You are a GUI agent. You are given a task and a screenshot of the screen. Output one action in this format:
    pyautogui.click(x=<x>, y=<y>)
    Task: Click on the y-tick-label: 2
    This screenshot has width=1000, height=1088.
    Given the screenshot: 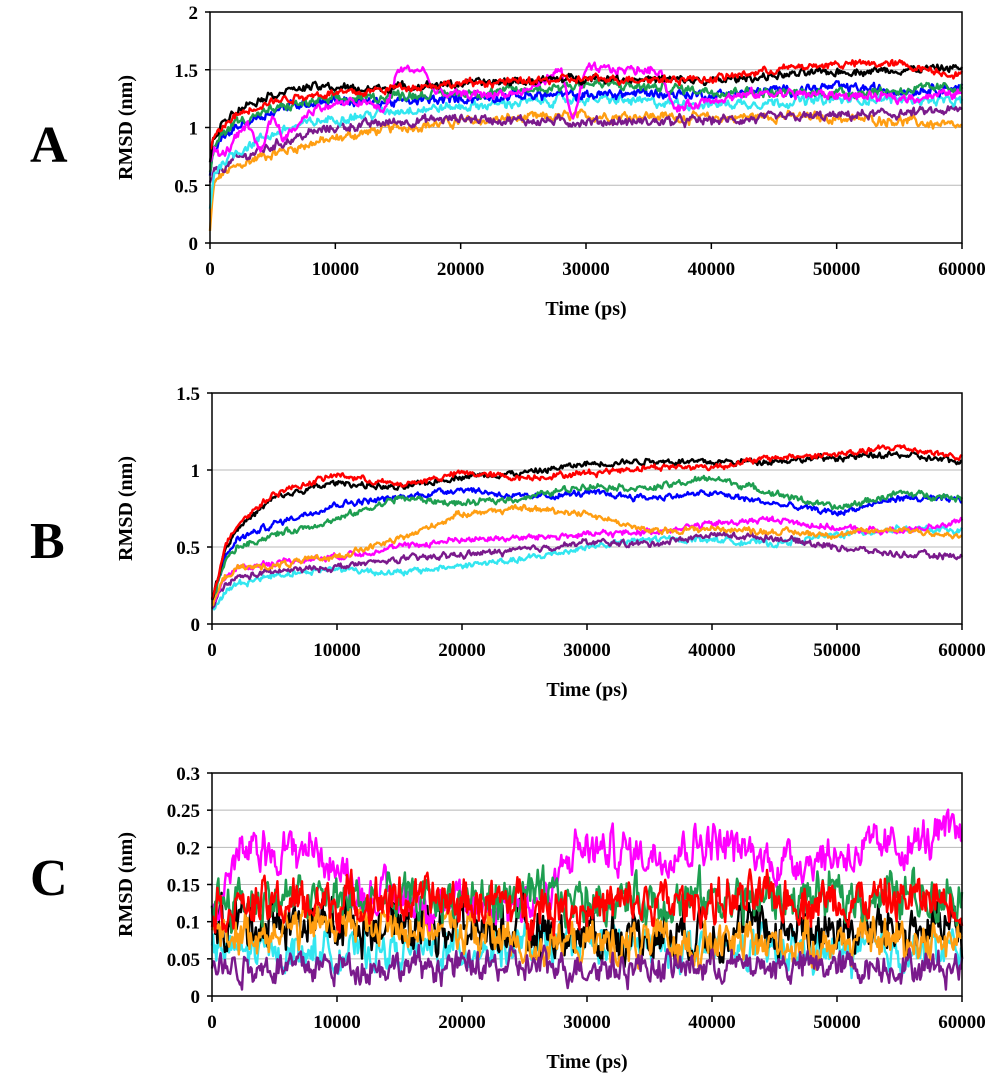 What is the action you would take?
    pyautogui.click(x=194, y=13)
    